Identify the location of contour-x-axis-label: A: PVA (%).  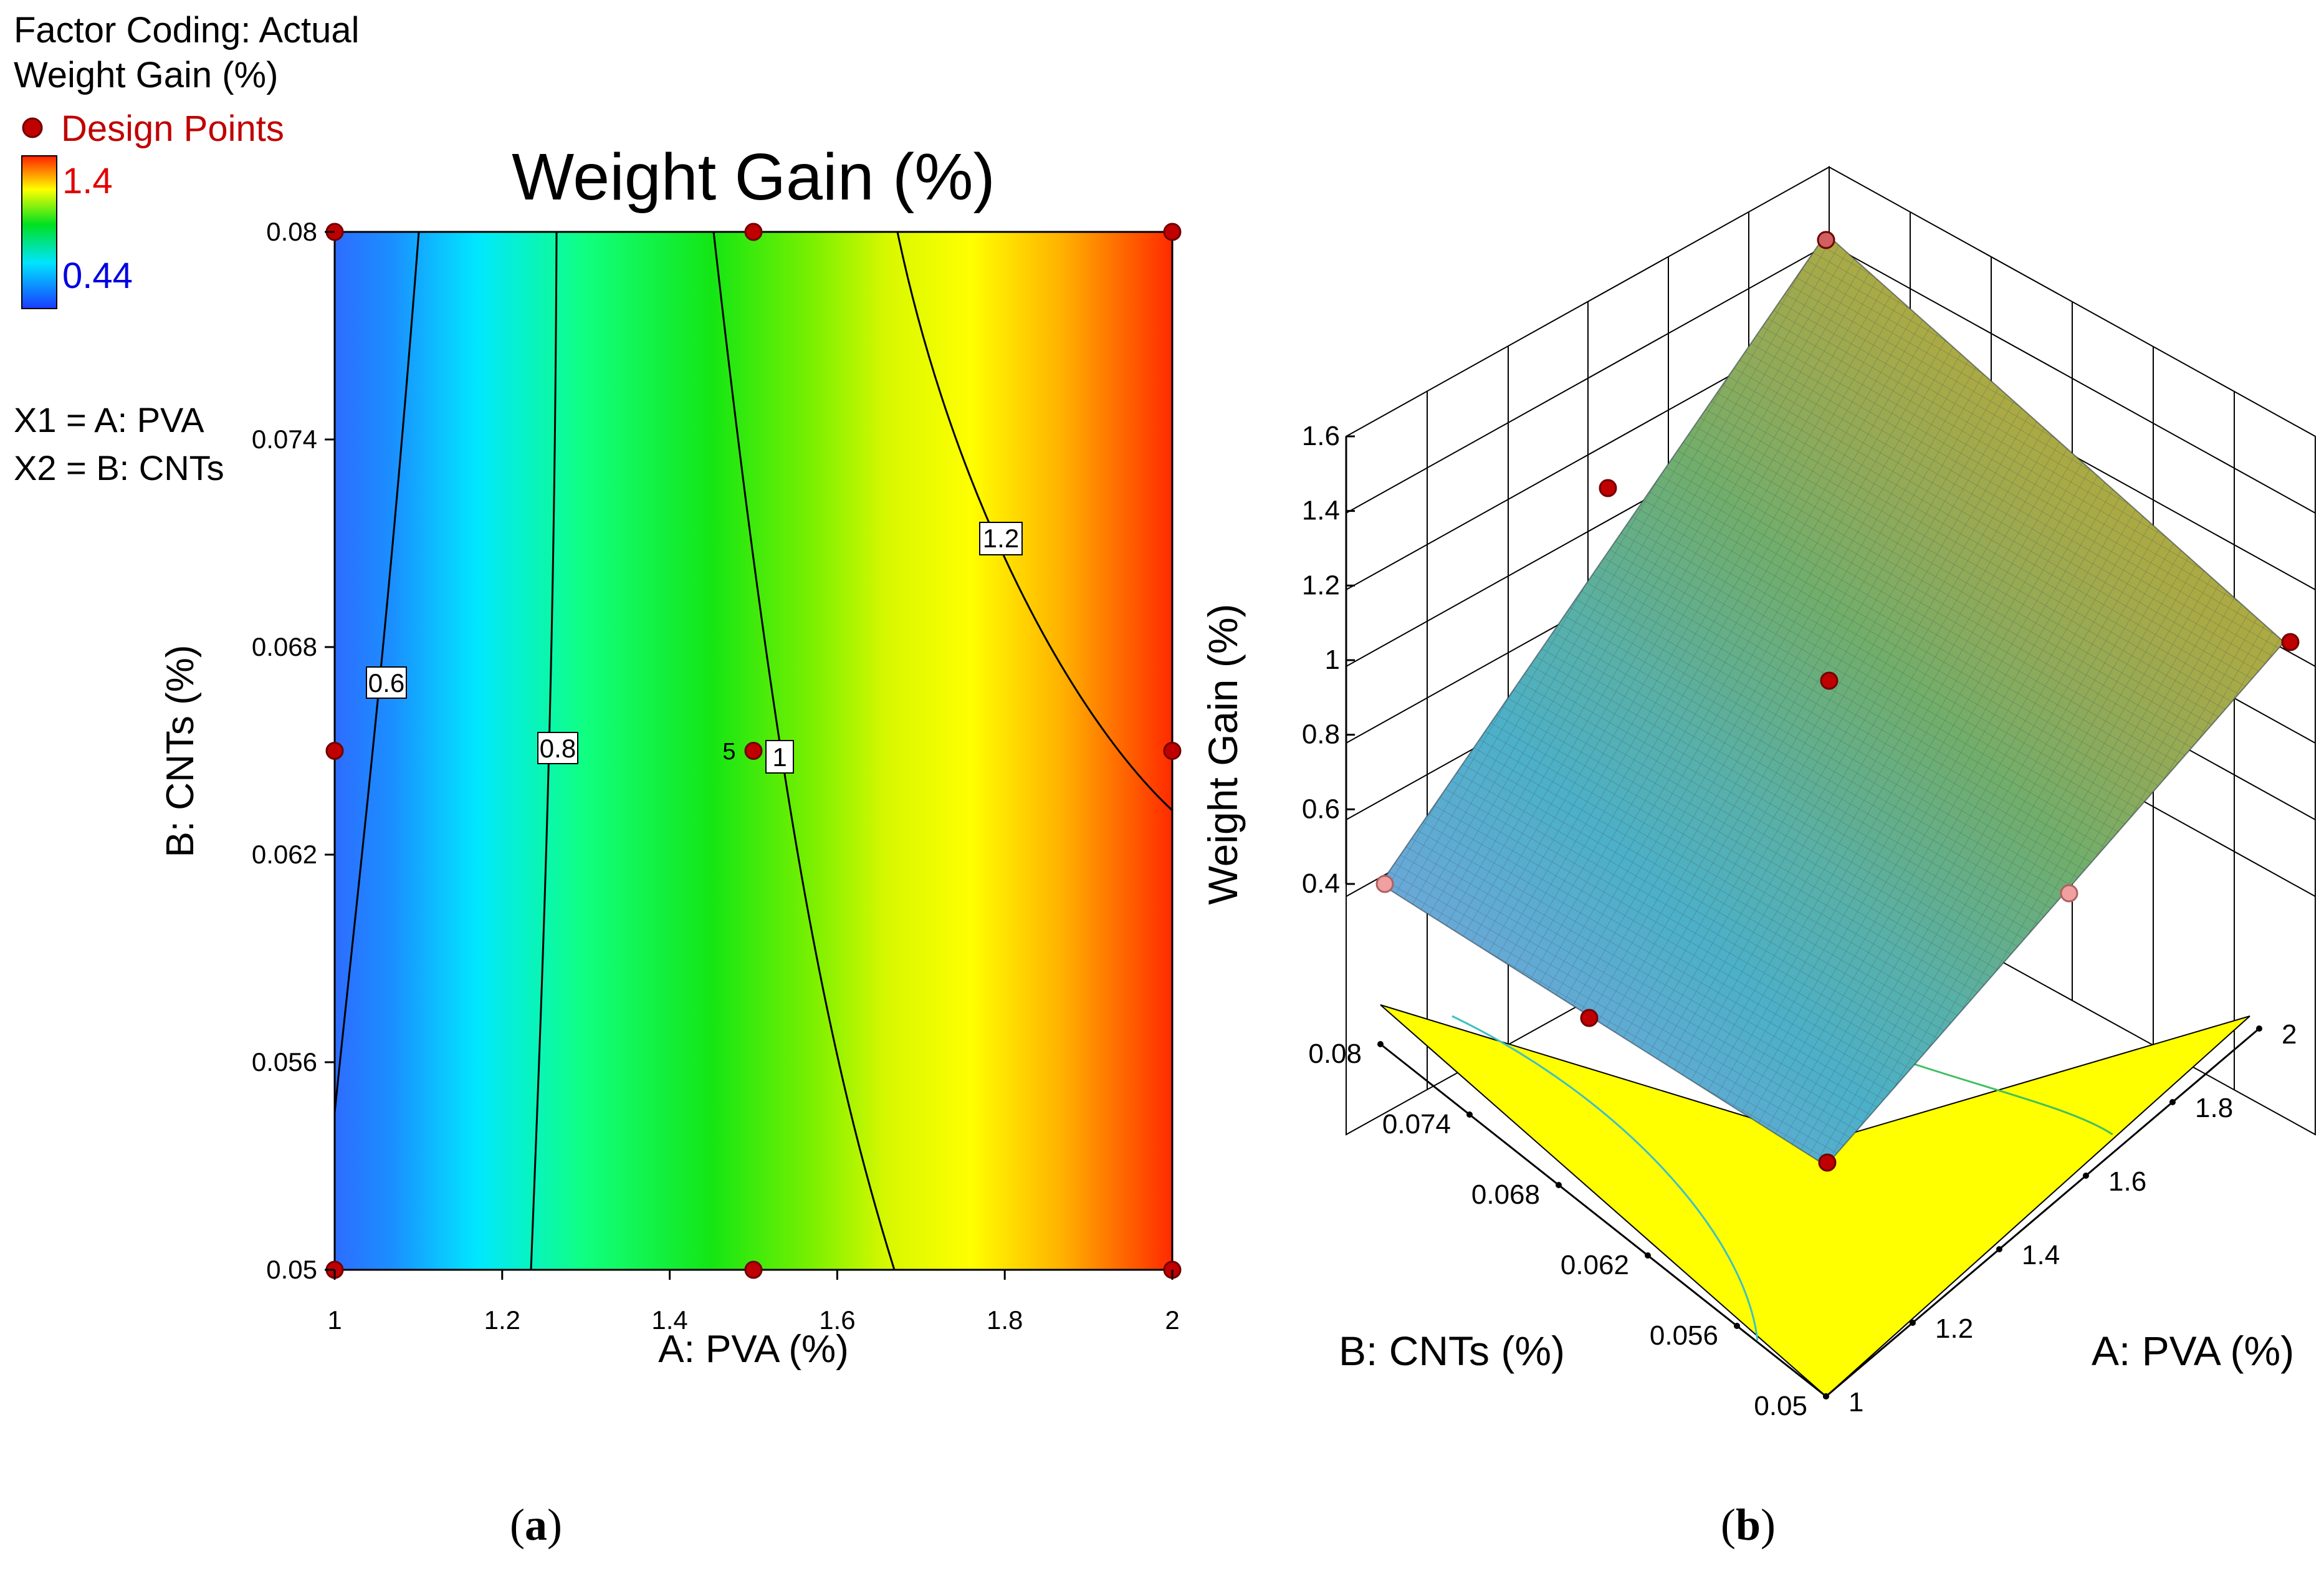
(753, 1349).